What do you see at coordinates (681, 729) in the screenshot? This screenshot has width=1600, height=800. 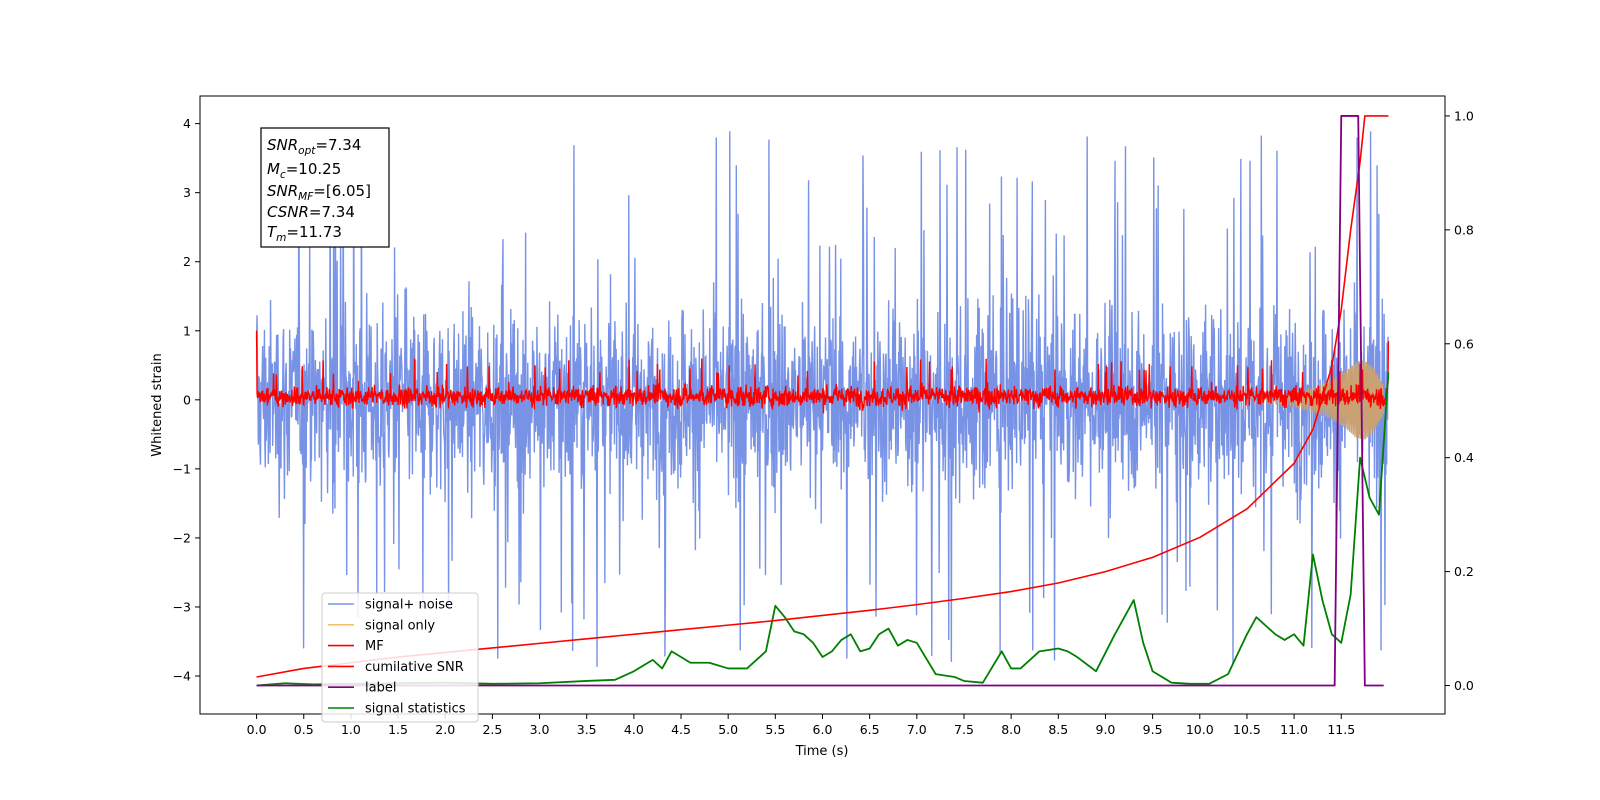 I see `x-tick-label: 4.5` at bounding box center [681, 729].